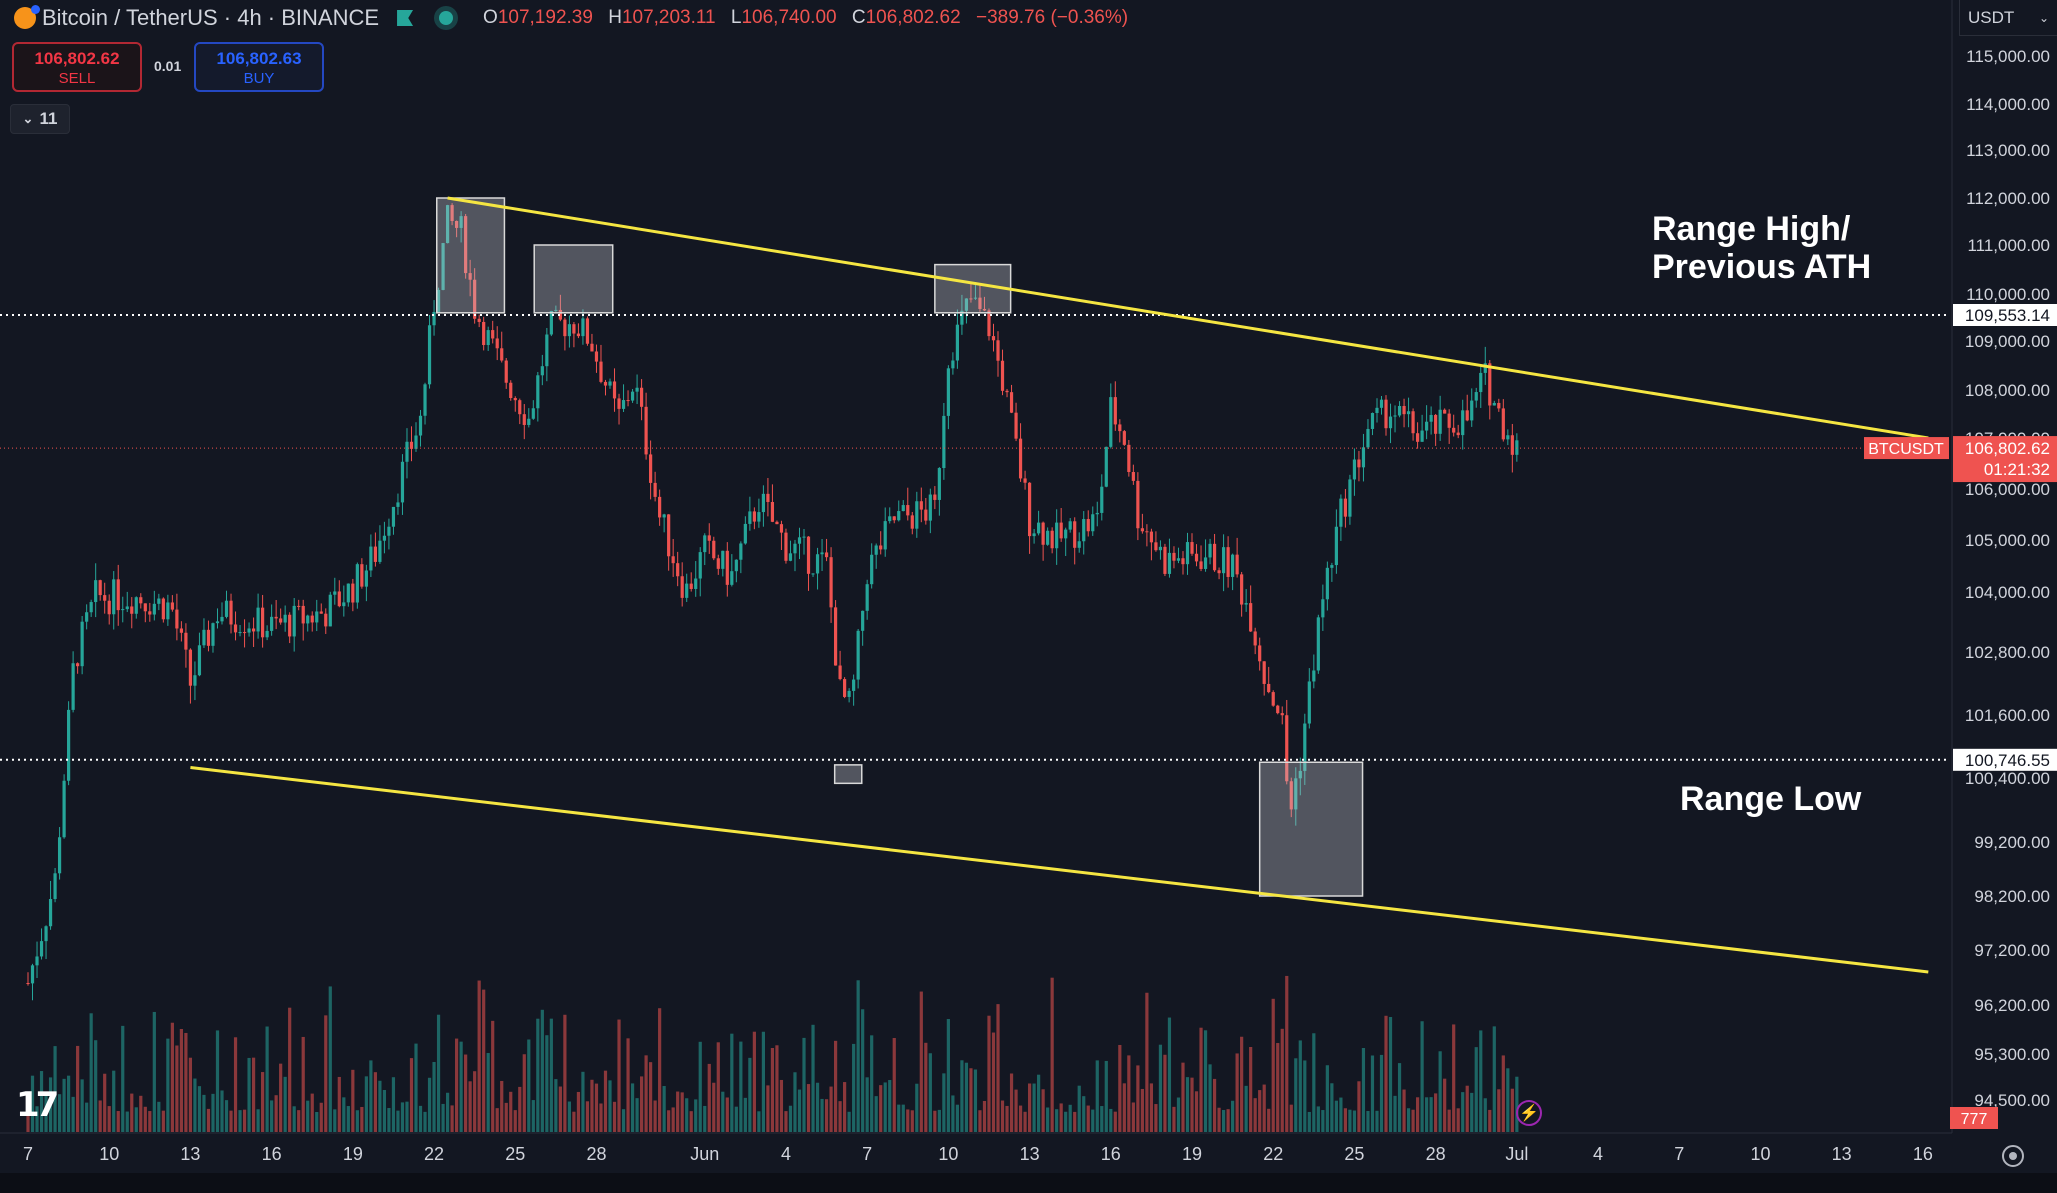 Image resolution: width=2057 pixels, height=1193 pixels. Describe the element at coordinates (2013, 1156) in the screenshot. I see `settings-icon` at that location.